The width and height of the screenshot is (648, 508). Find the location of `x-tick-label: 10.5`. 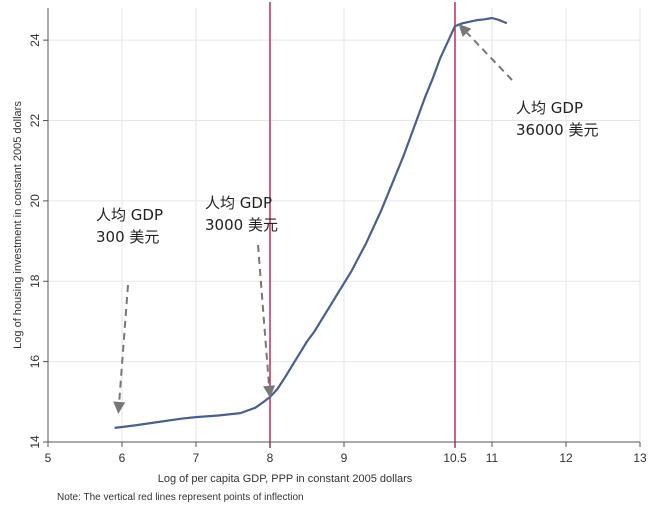

x-tick-label: 10.5 is located at coordinates (455, 458).